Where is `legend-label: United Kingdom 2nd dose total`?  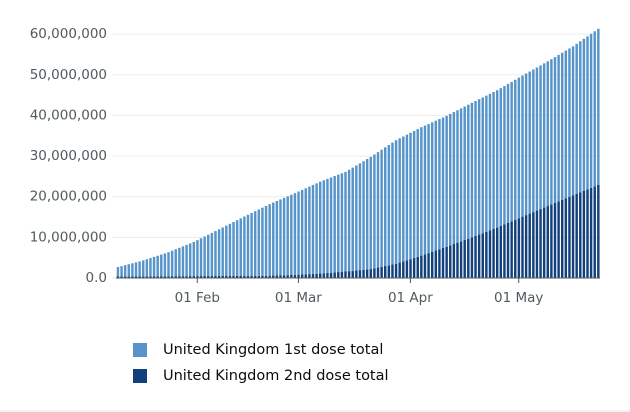 legend-label: United Kingdom 2nd dose total is located at coordinates (276, 376).